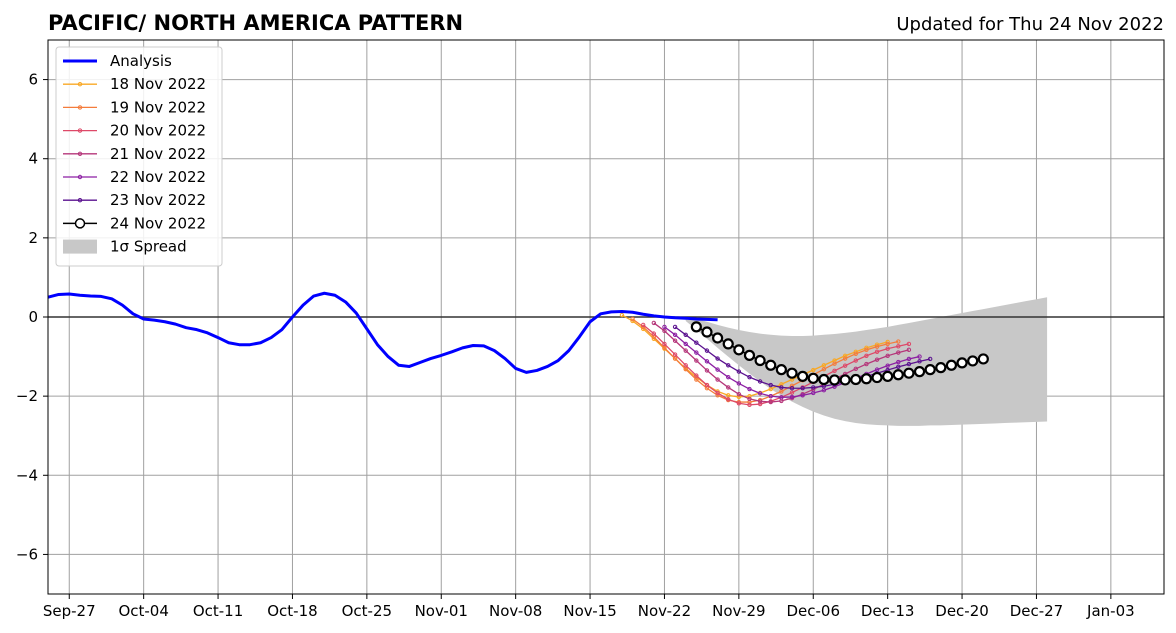 The width and height of the screenshot is (1176, 633). I want to click on legend-label: 23 Nov 2022, so click(158, 200).